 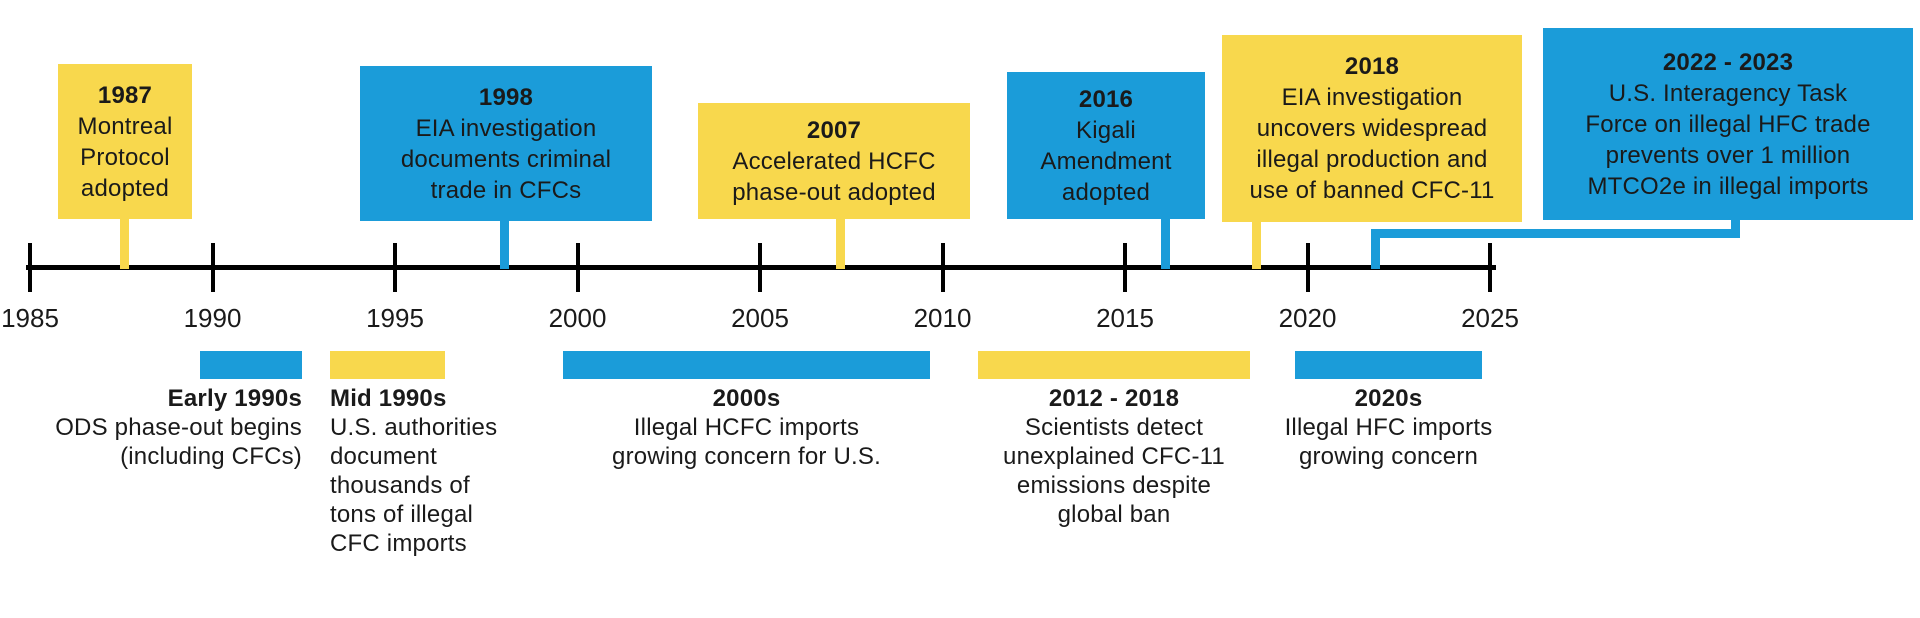 What do you see at coordinates (504, 245) in the screenshot?
I see `event-connector-eia-cfc-investigation-1998` at bounding box center [504, 245].